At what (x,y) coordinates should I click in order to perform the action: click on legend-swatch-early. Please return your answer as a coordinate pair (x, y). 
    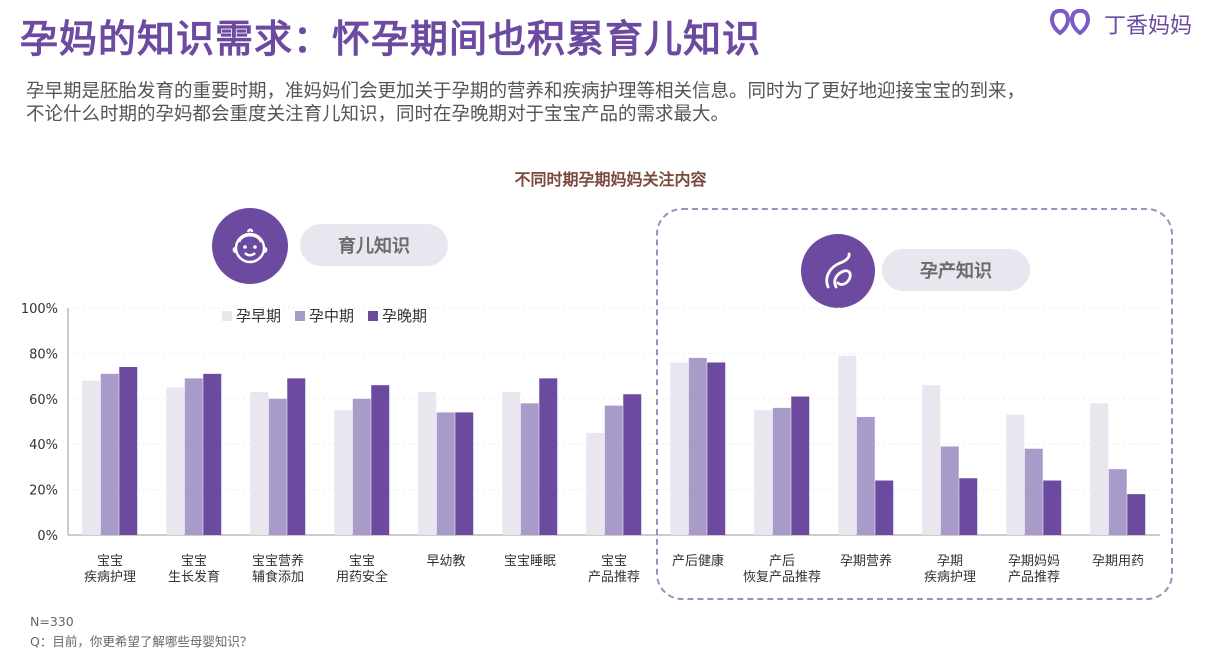
    Looking at the image, I should click on (227, 315).